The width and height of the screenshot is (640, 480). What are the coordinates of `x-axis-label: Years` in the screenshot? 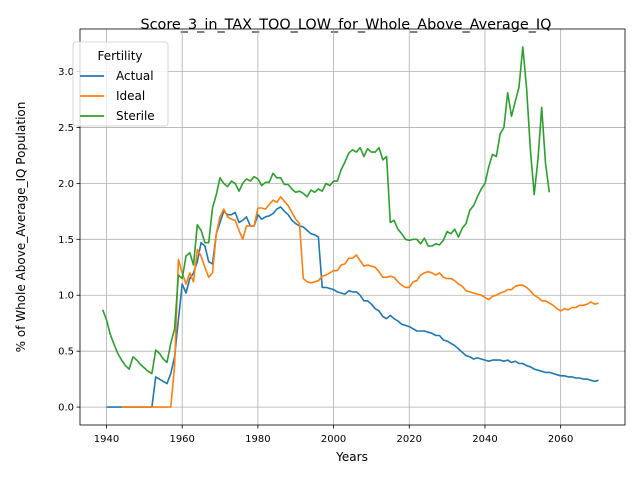 It's located at (351, 457).